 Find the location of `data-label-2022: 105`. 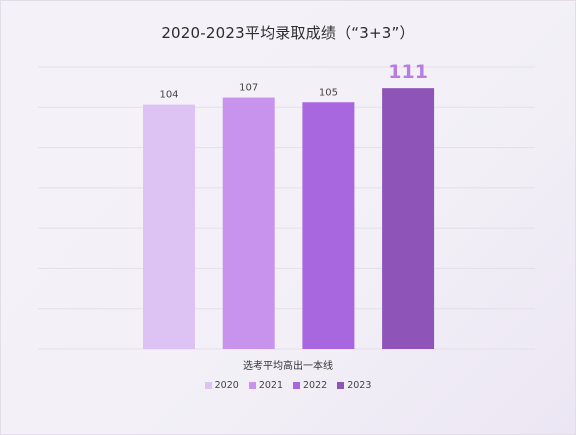

data-label-2022: 105 is located at coordinates (328, 92).